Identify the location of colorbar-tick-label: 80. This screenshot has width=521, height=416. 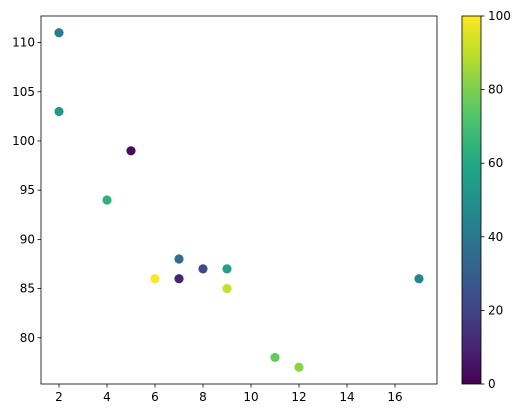
(495, 90).